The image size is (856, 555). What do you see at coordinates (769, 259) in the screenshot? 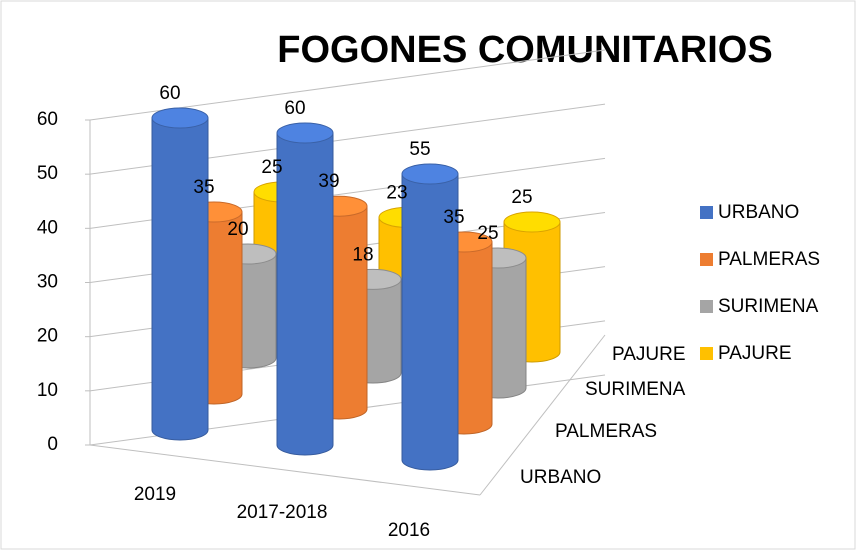
I see `legend-label: PALMERAS` at bounding box center [769, 259].